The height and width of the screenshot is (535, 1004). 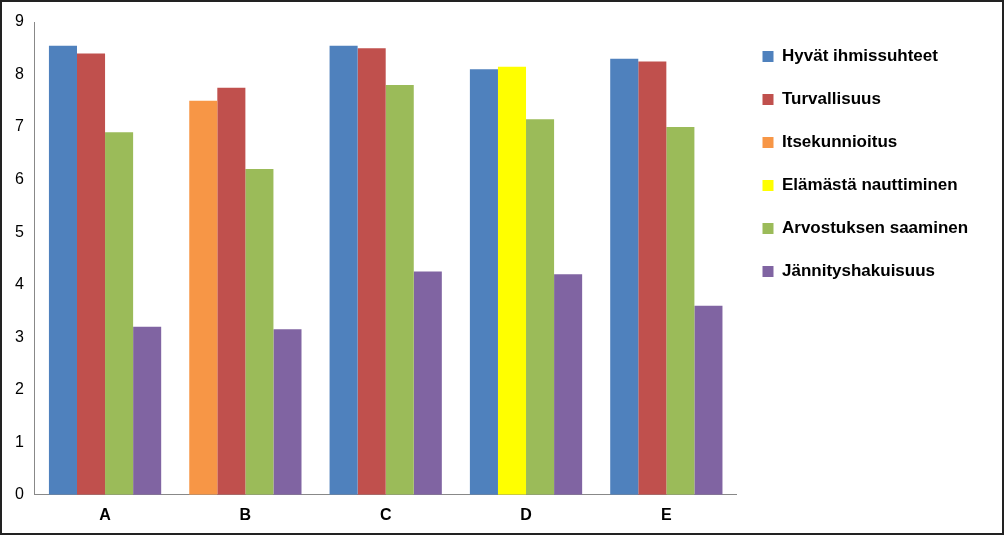 I want to click on y-tick-label: 1, so click(x=19, y=441).